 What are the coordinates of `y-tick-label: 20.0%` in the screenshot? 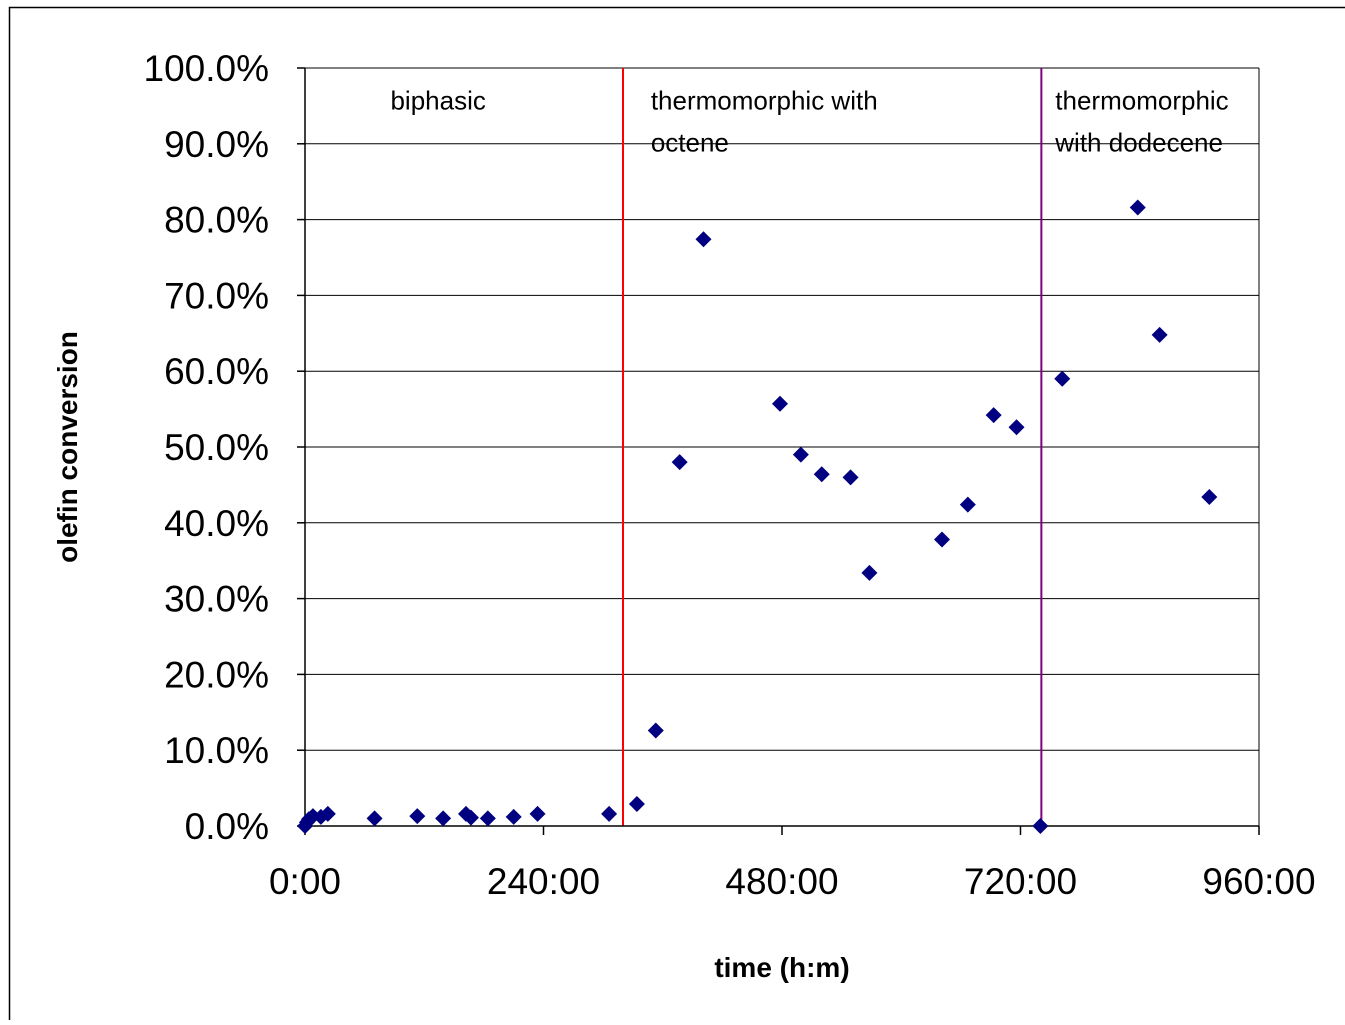 It's located at (216, 674).